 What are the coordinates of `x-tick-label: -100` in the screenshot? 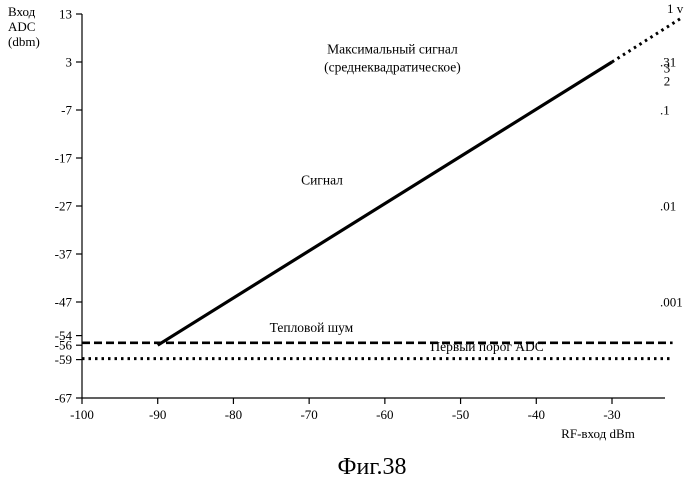 It's located at (82, 414).